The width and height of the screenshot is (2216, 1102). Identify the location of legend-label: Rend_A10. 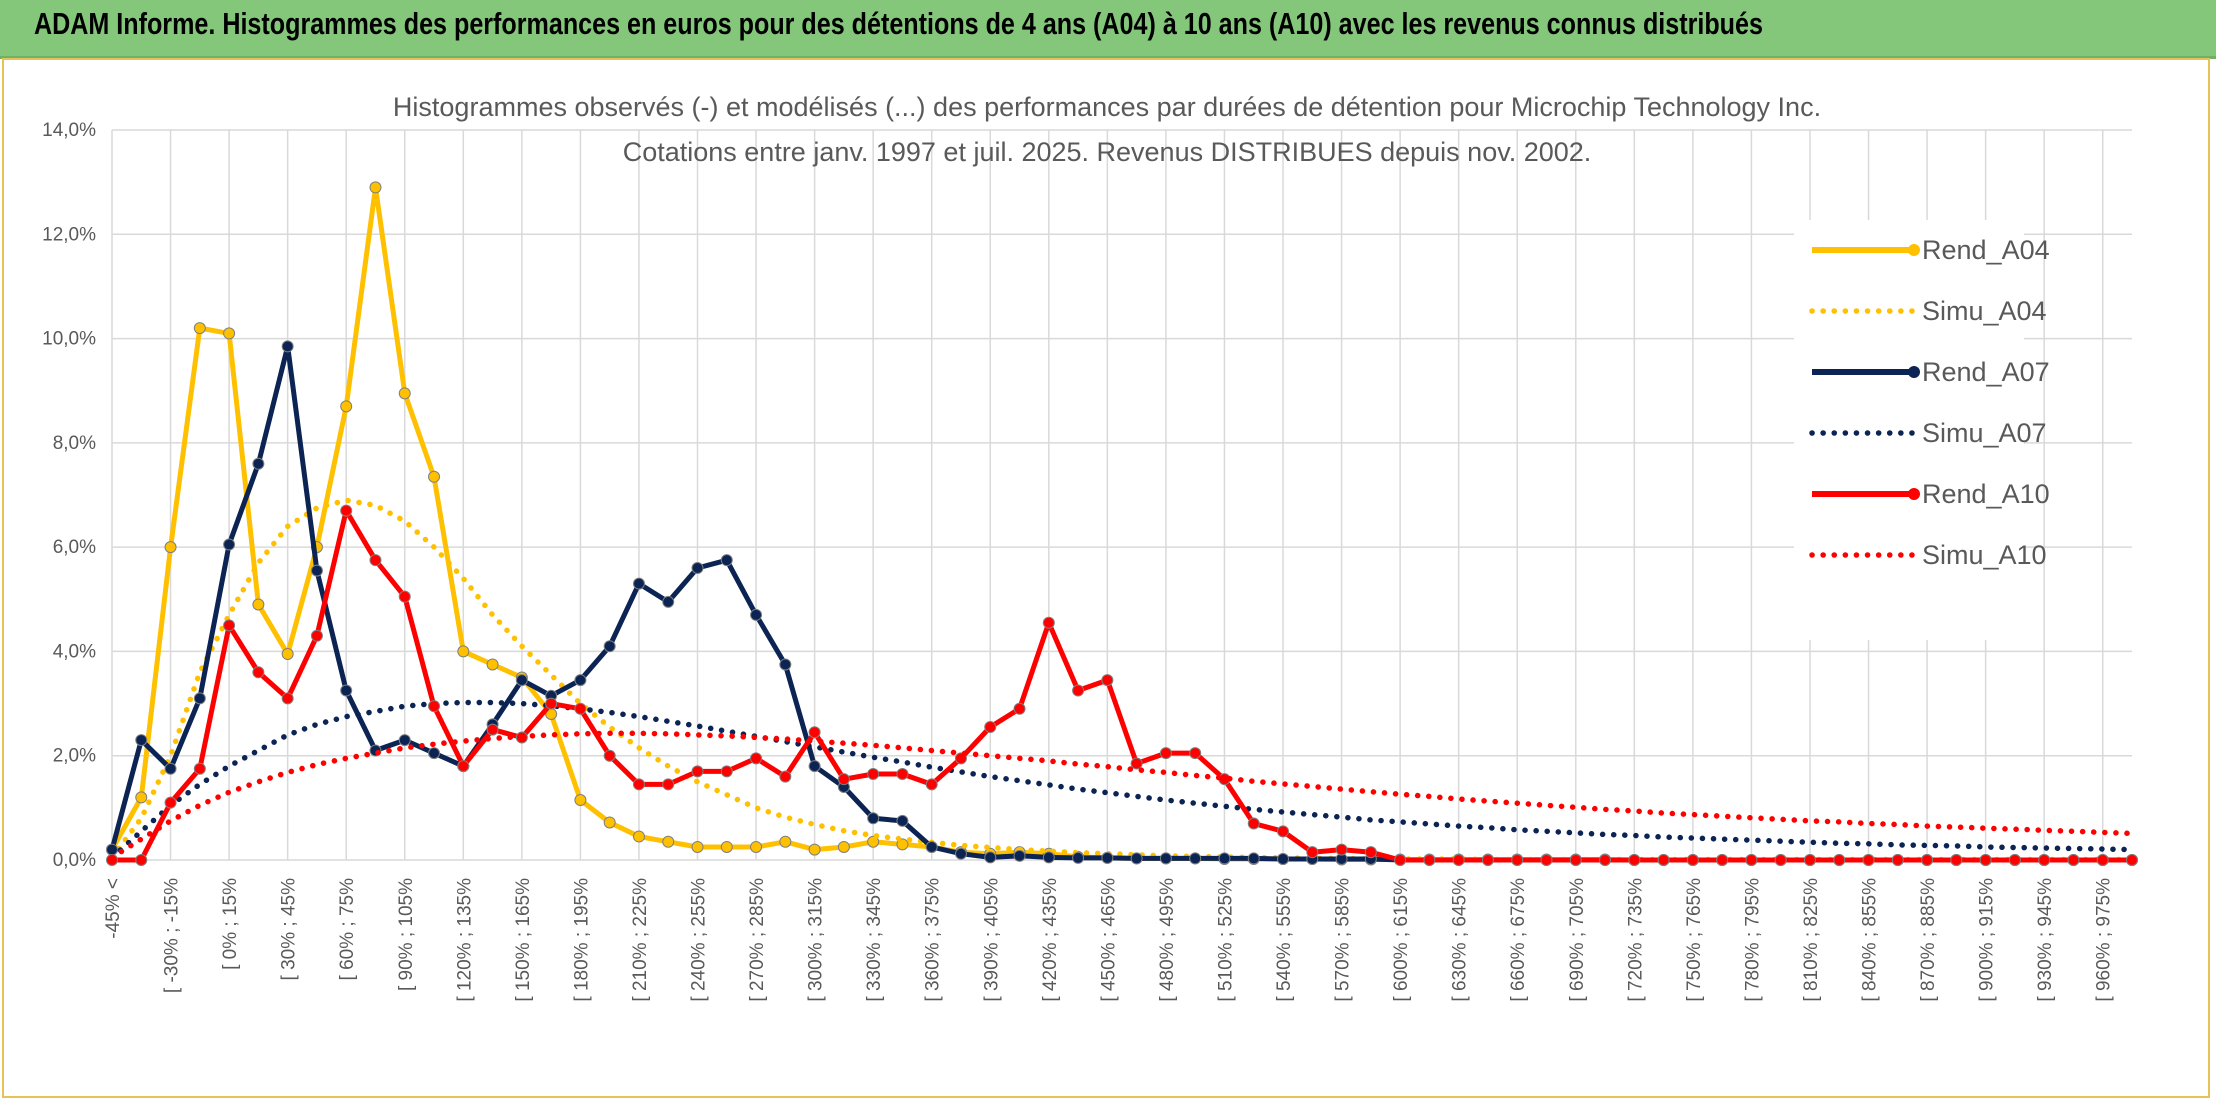
(1986, 494).